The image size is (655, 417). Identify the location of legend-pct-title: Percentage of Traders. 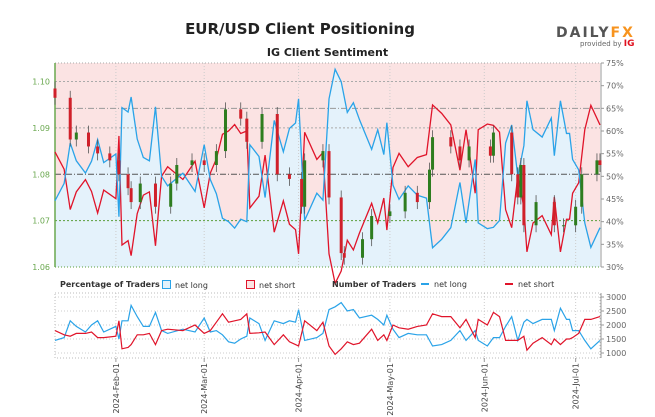
(110, 284).